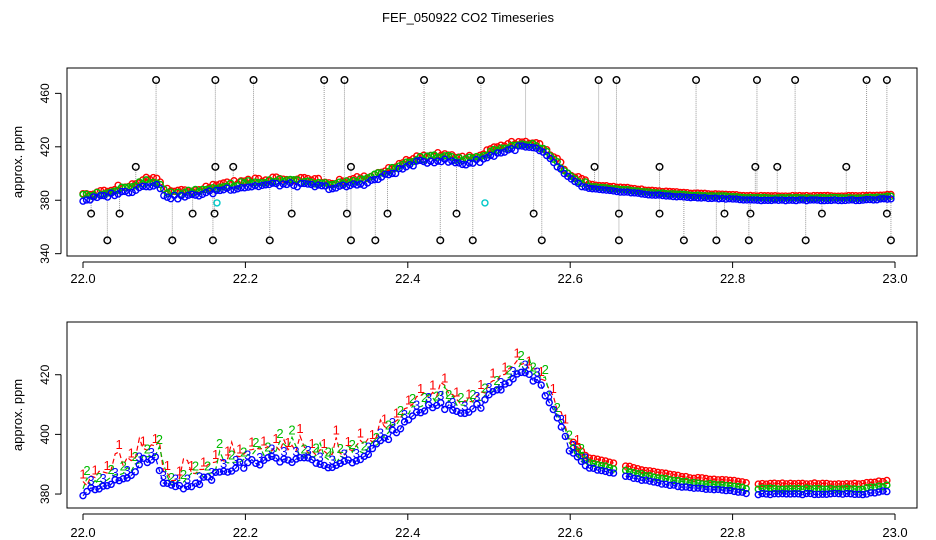  What do you see at coordinates (82, 278) in the screenshot?
I see `top-x-tick-label: 22.0` at bounding box center [82, 278].